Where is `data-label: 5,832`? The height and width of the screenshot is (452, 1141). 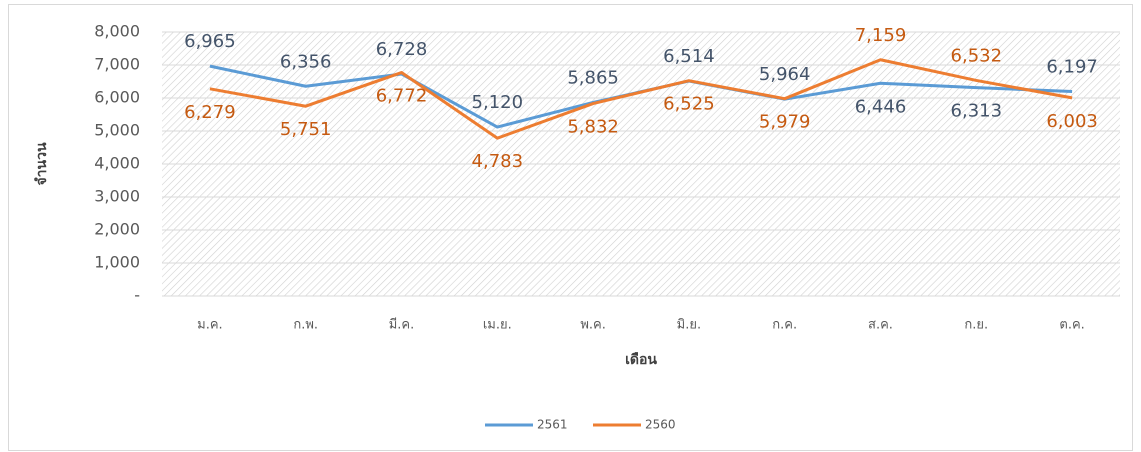 data-label: 5,832 is located at coordinates (593, 127).